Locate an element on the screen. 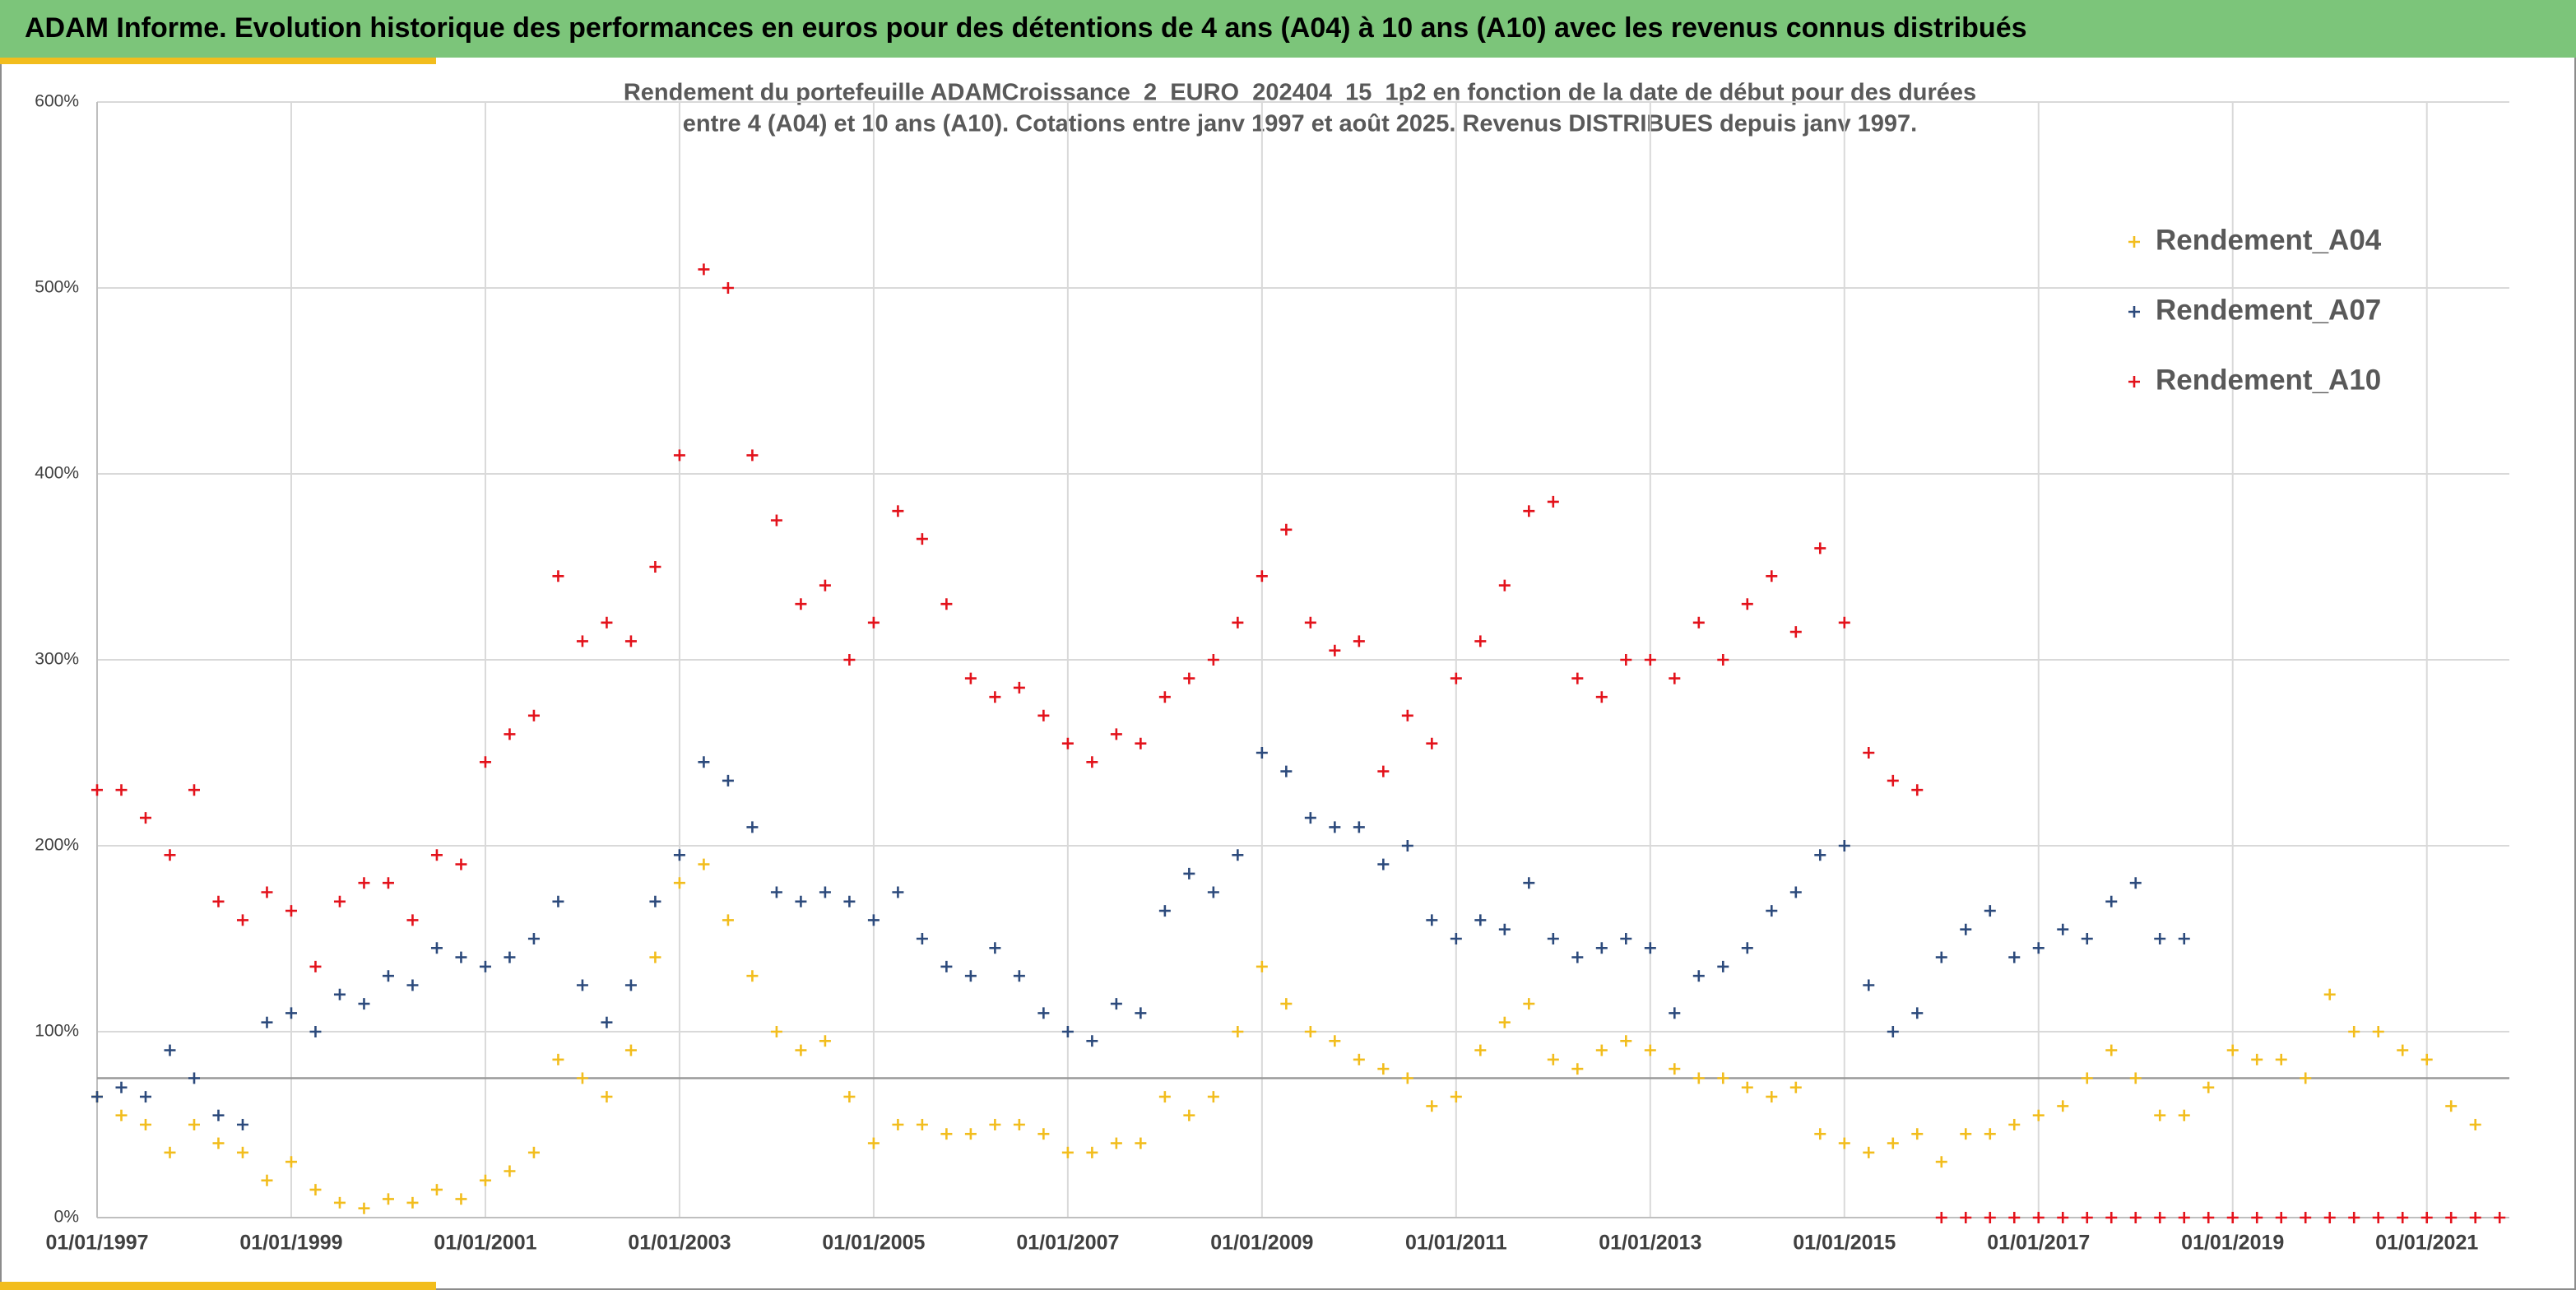 This screenshot has height=1290, width=2576. y-tick-label: 500% is located at coordinates (57, 287).